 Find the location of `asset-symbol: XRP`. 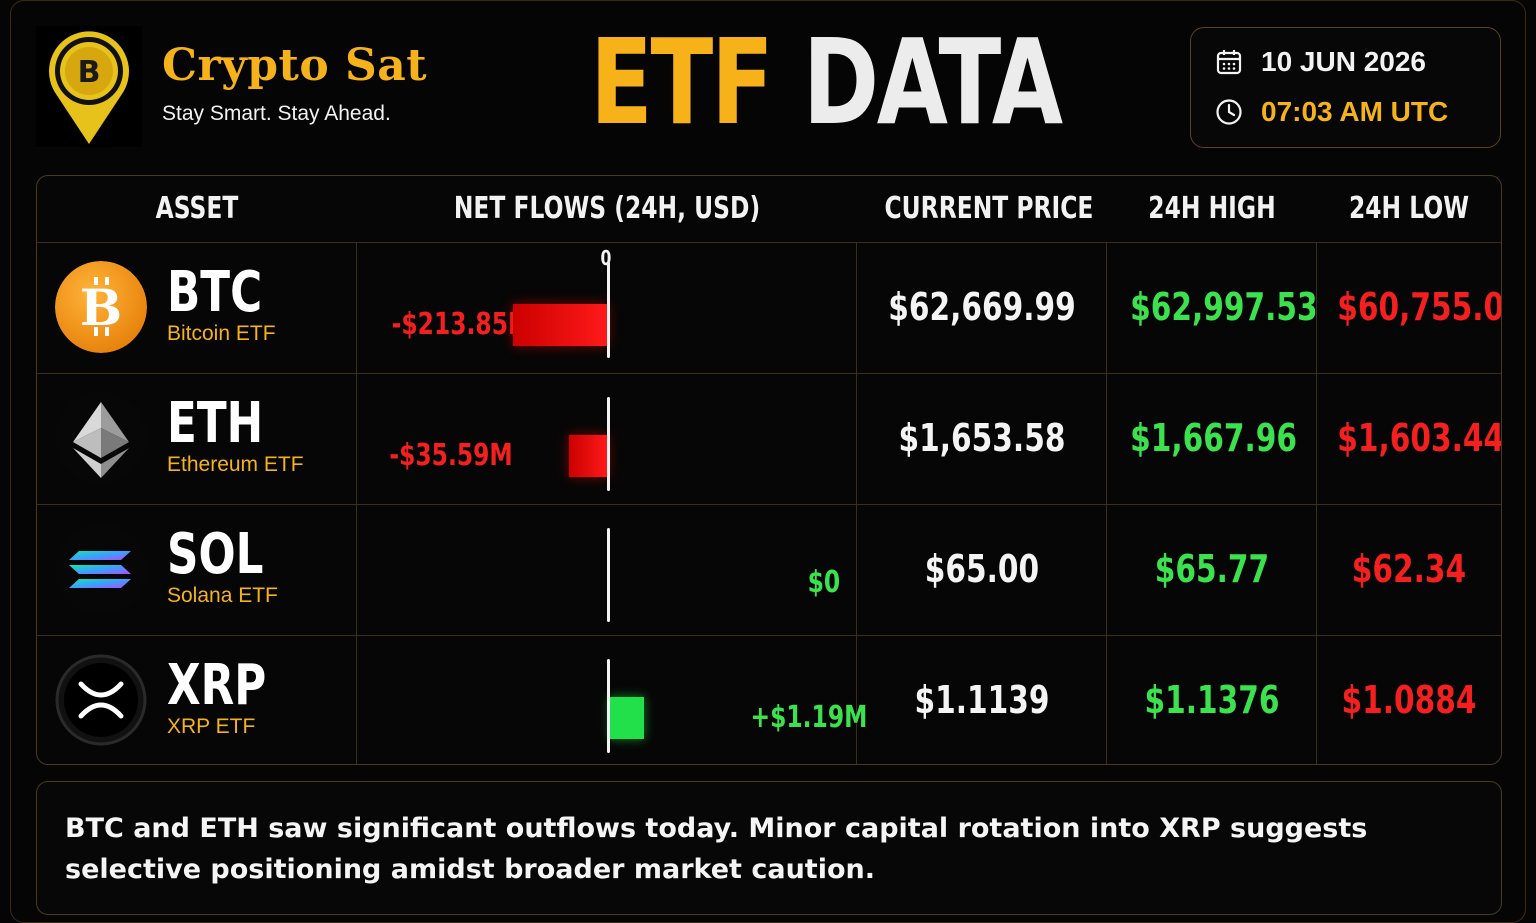

asset-symbol: XRP is located at coordinates (217, 685).